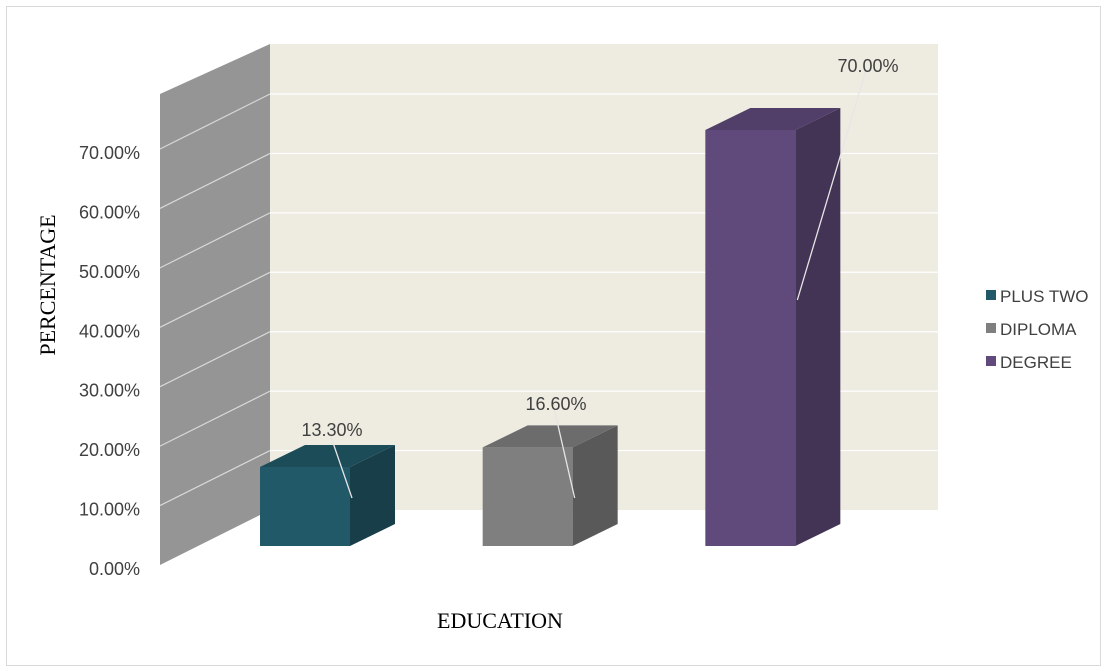 This screenshot has width=1109, height=671. I want to click on y-tick-label: 50.00%, so click(109, 272).